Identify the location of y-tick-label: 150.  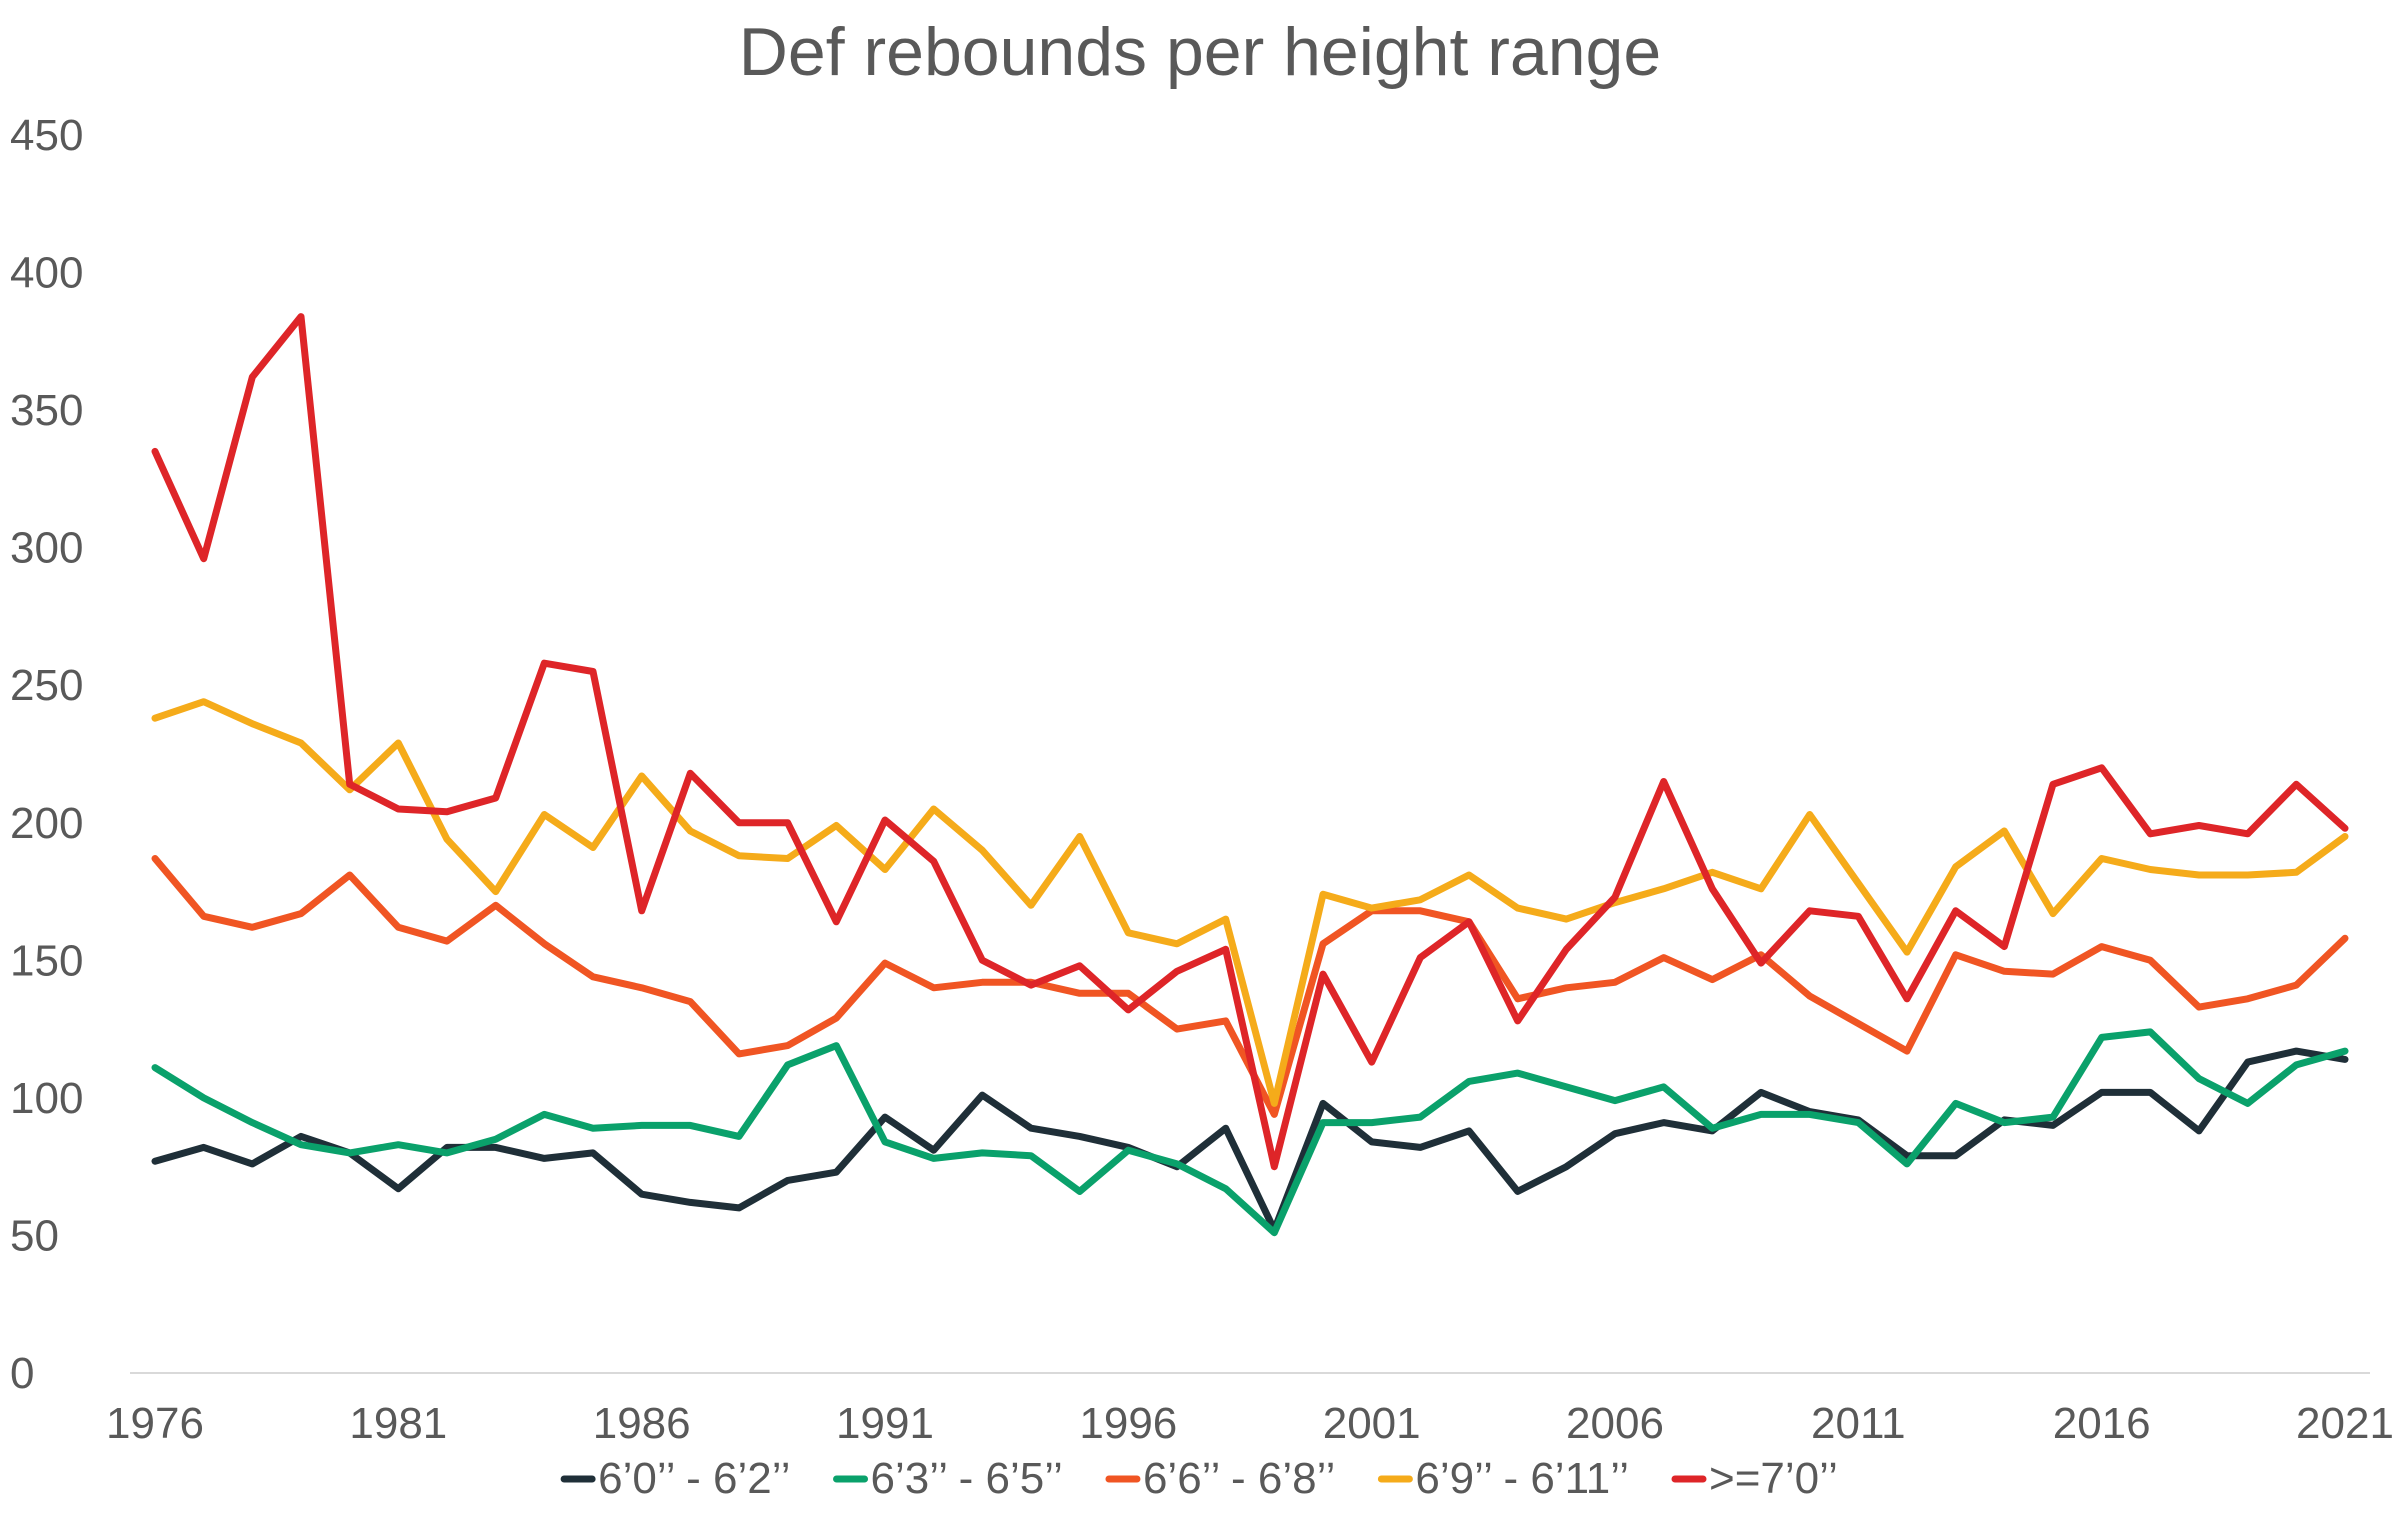
(46, 960).